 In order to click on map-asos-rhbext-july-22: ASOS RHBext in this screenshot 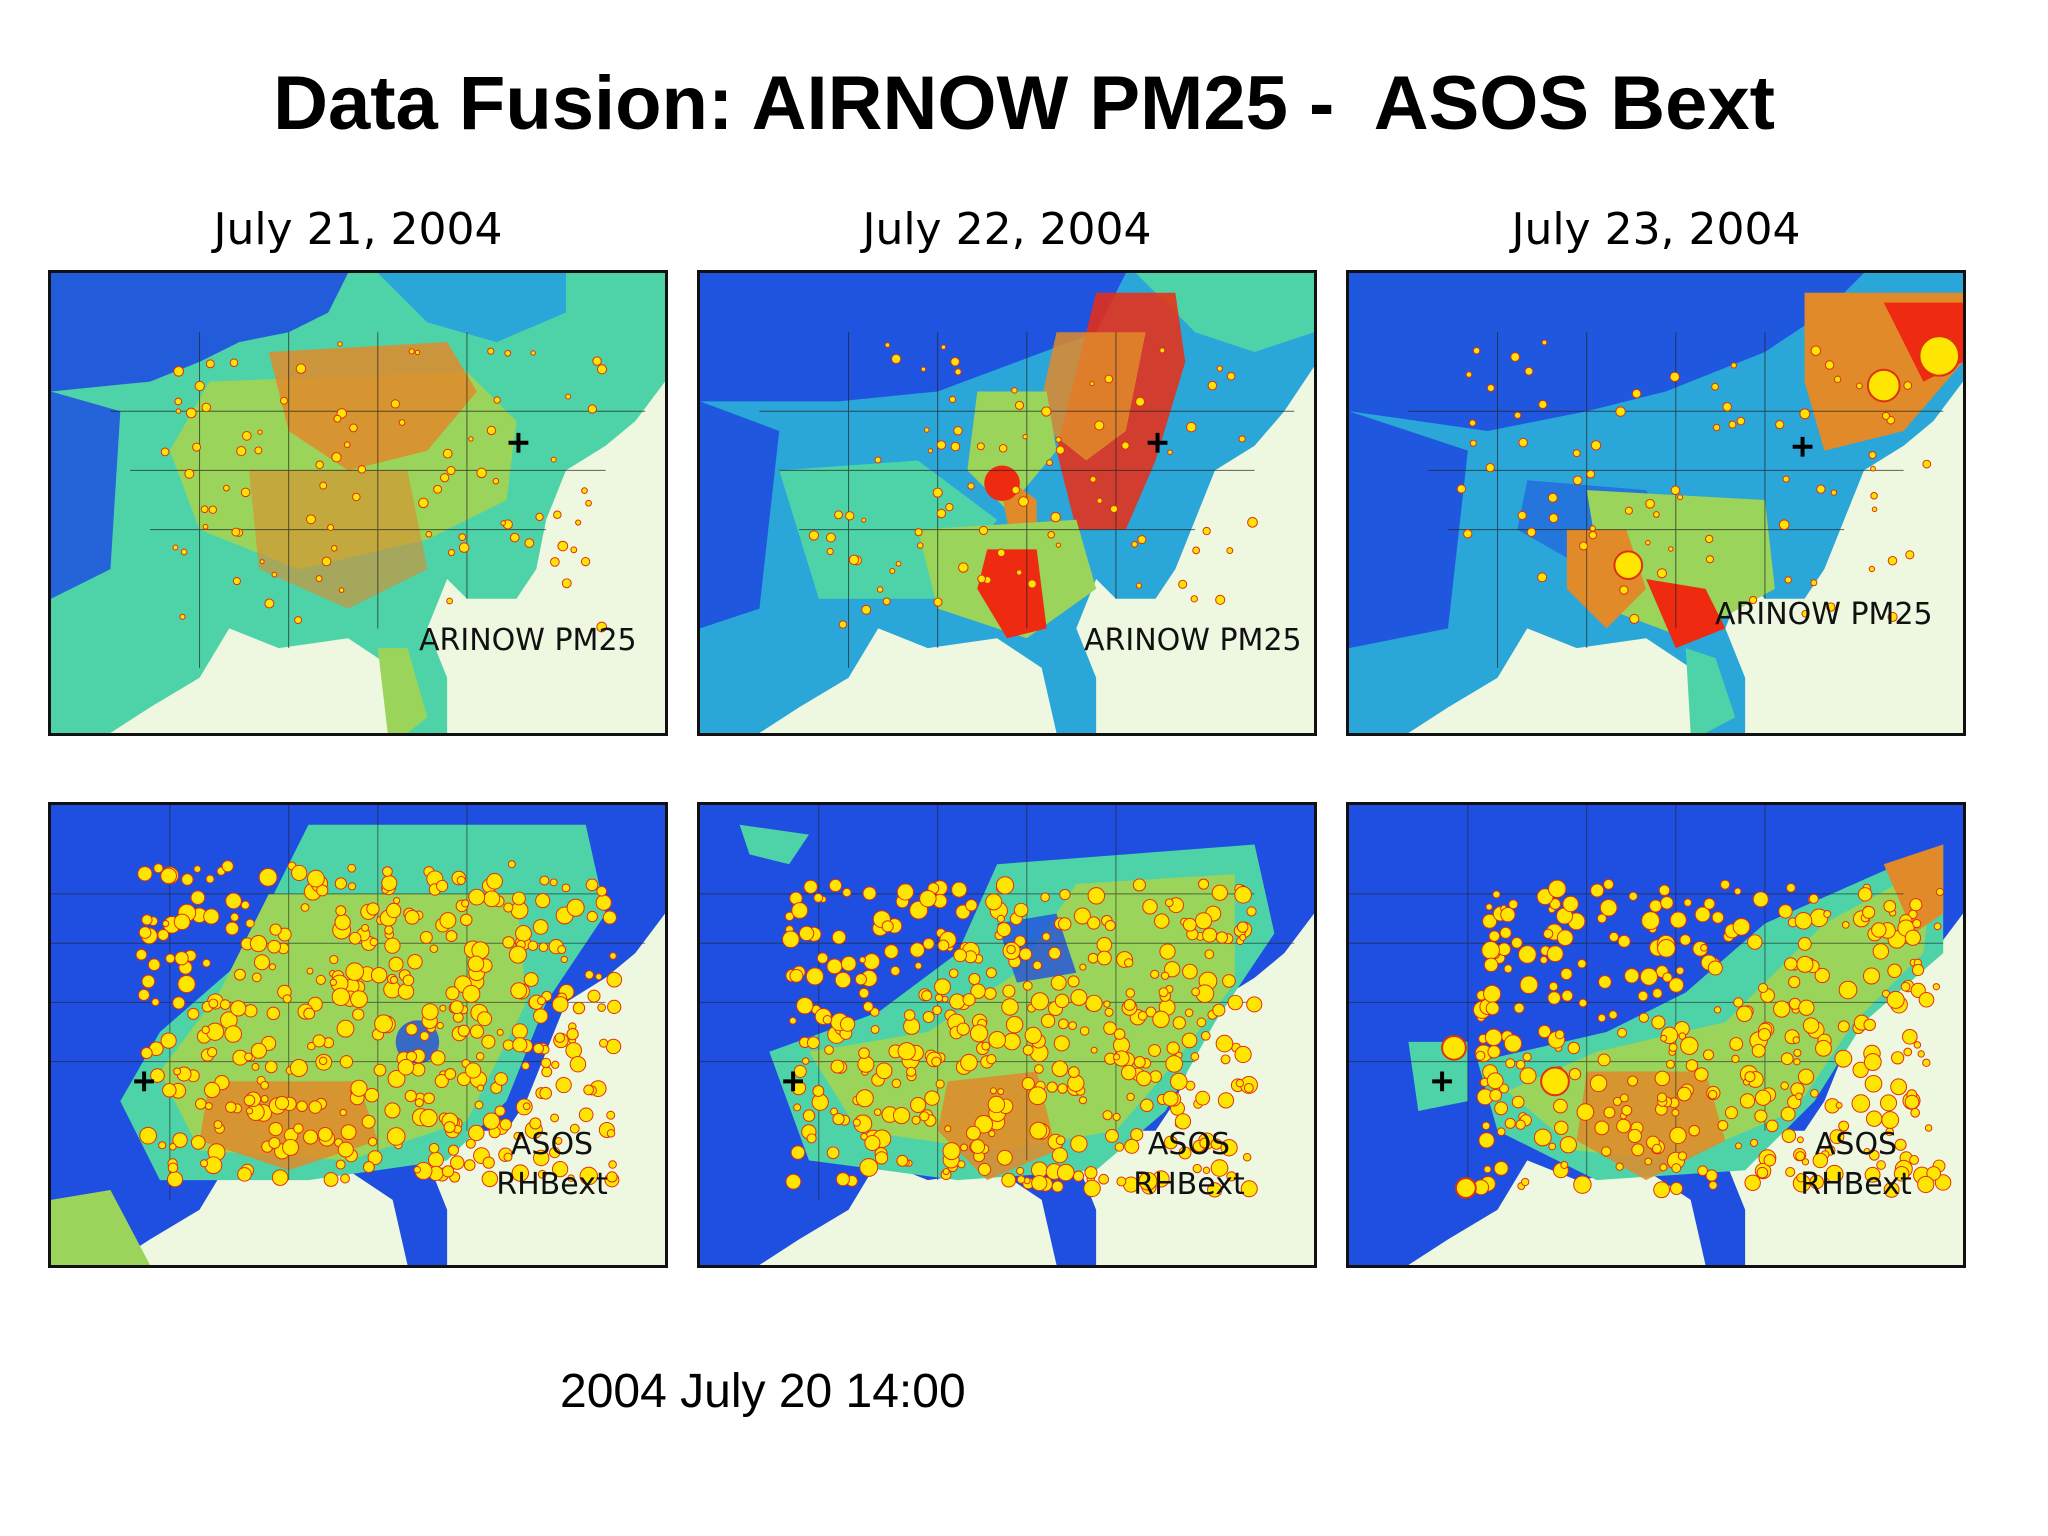, I will do `click(1007, 1035)`.